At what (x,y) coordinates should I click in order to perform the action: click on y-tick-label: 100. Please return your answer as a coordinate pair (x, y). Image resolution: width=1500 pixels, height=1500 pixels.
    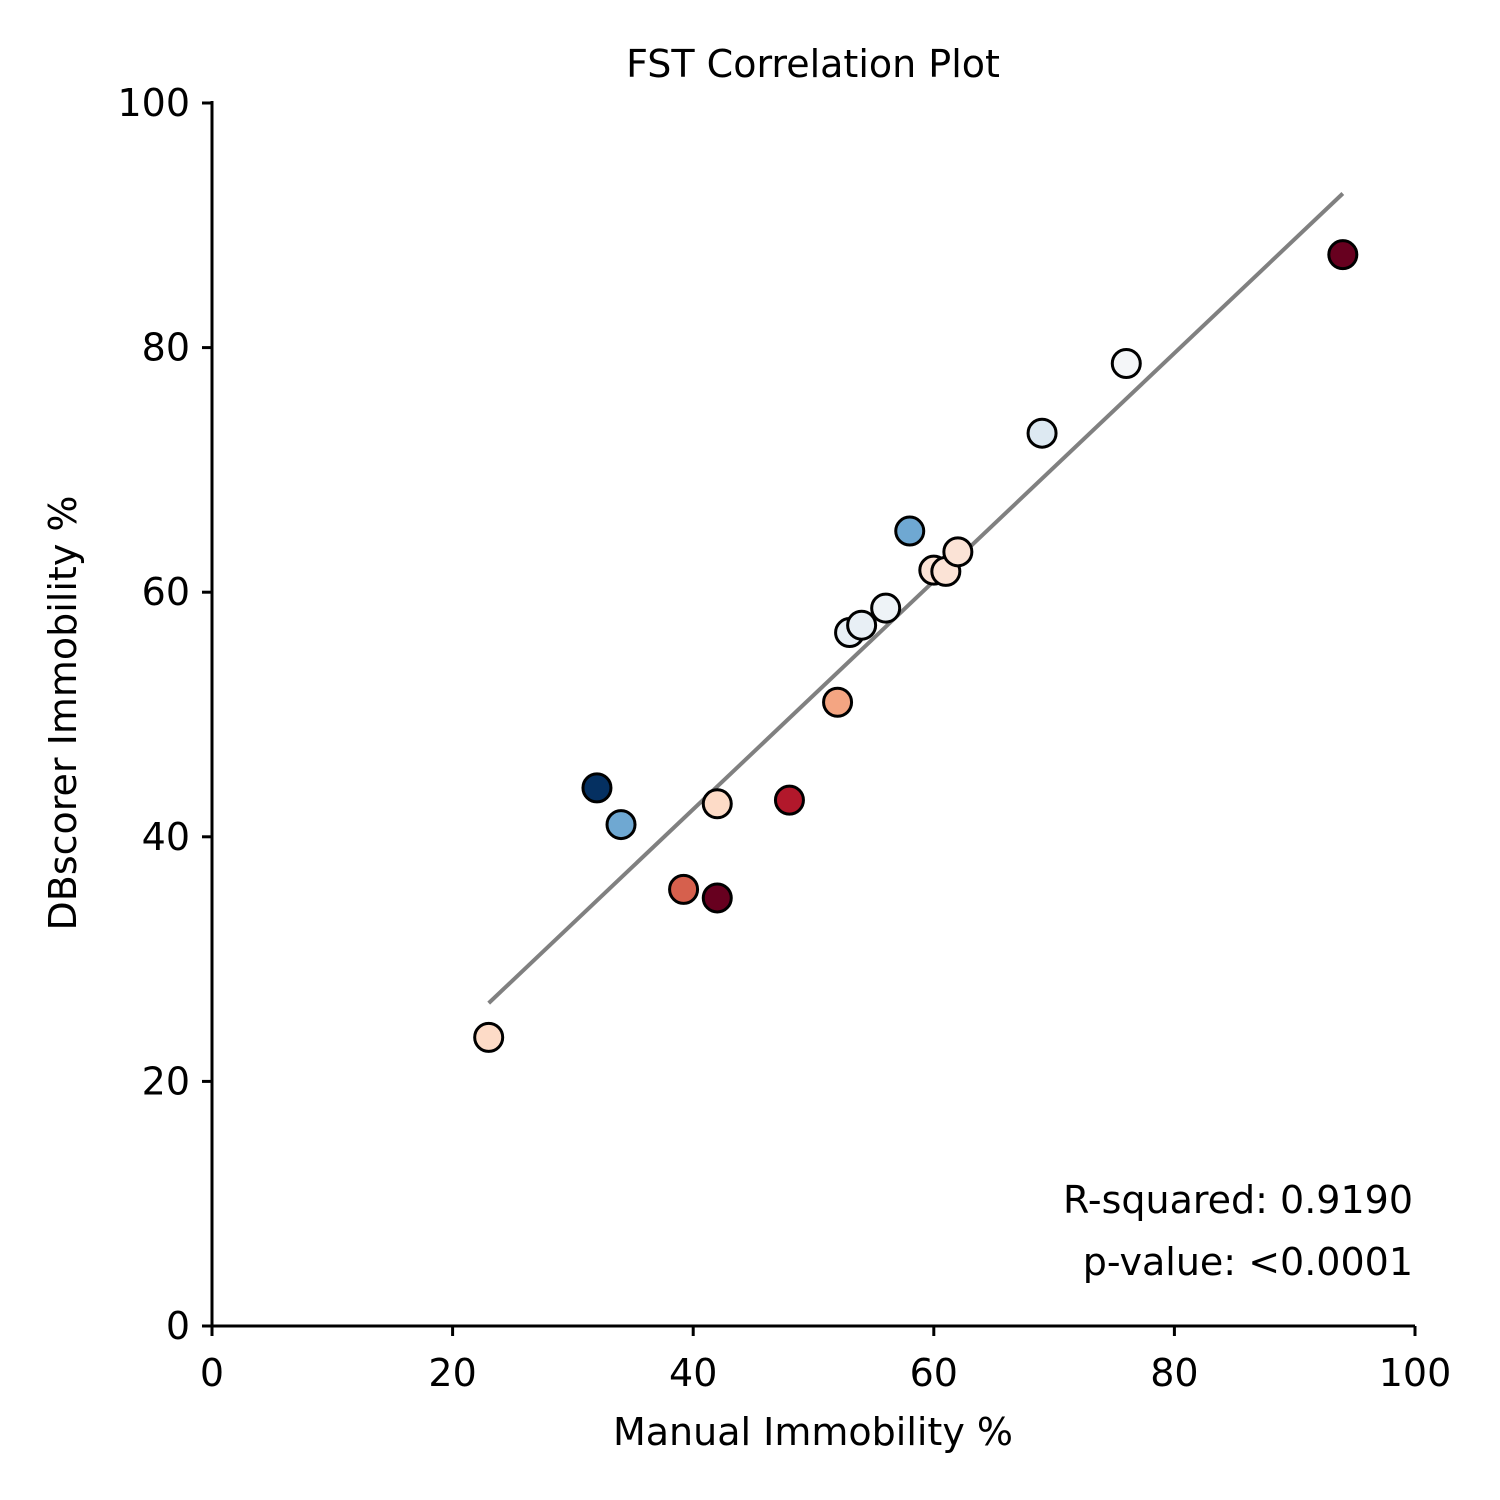
    Looking at the image, I should click on (153, 103).